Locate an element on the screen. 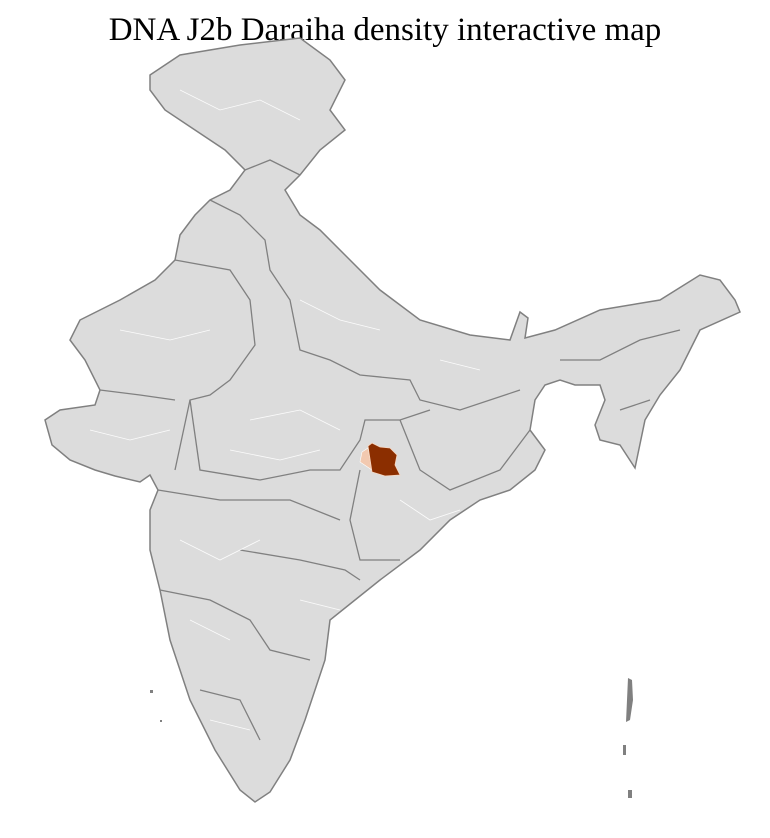 This screenshot has width=770, height=838. andaman-islands is located at coordinates (628, 738).